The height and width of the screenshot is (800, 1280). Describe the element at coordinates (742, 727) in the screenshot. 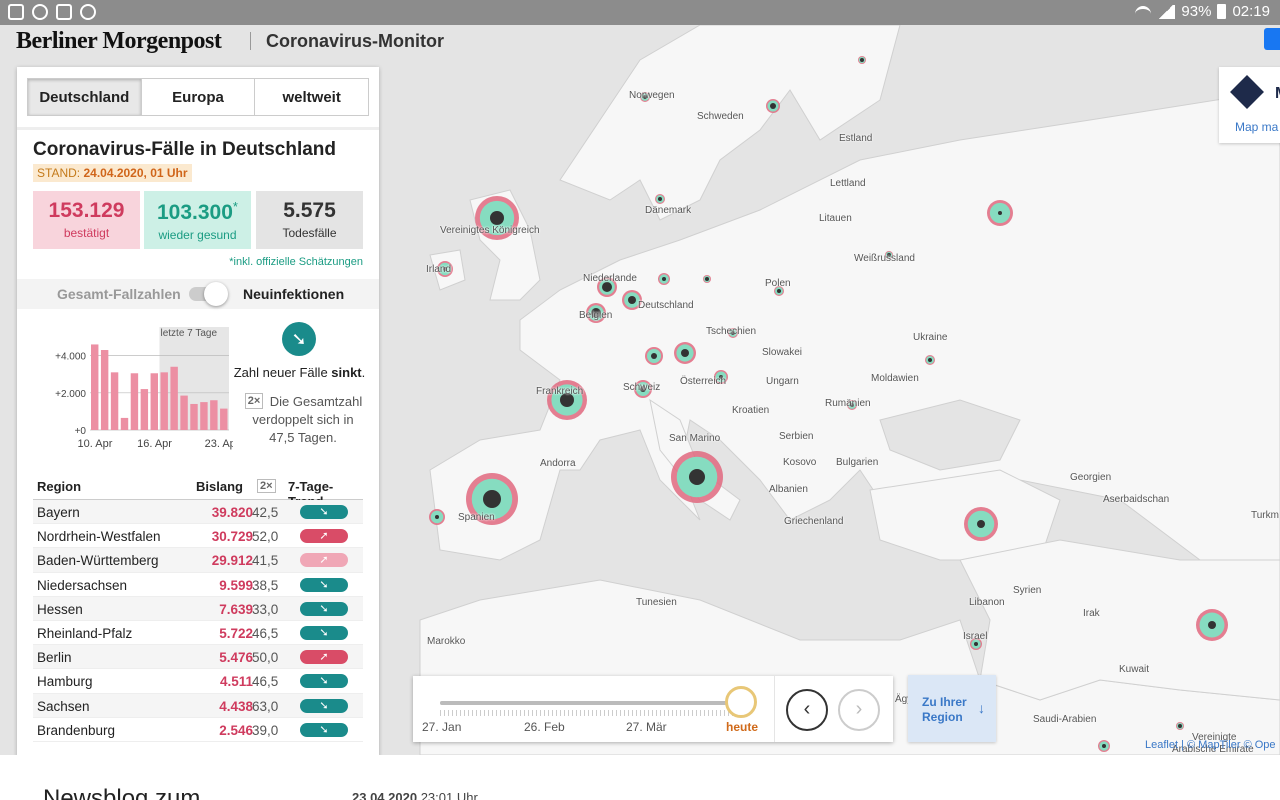

I see `timeline-today: heute` at that location.